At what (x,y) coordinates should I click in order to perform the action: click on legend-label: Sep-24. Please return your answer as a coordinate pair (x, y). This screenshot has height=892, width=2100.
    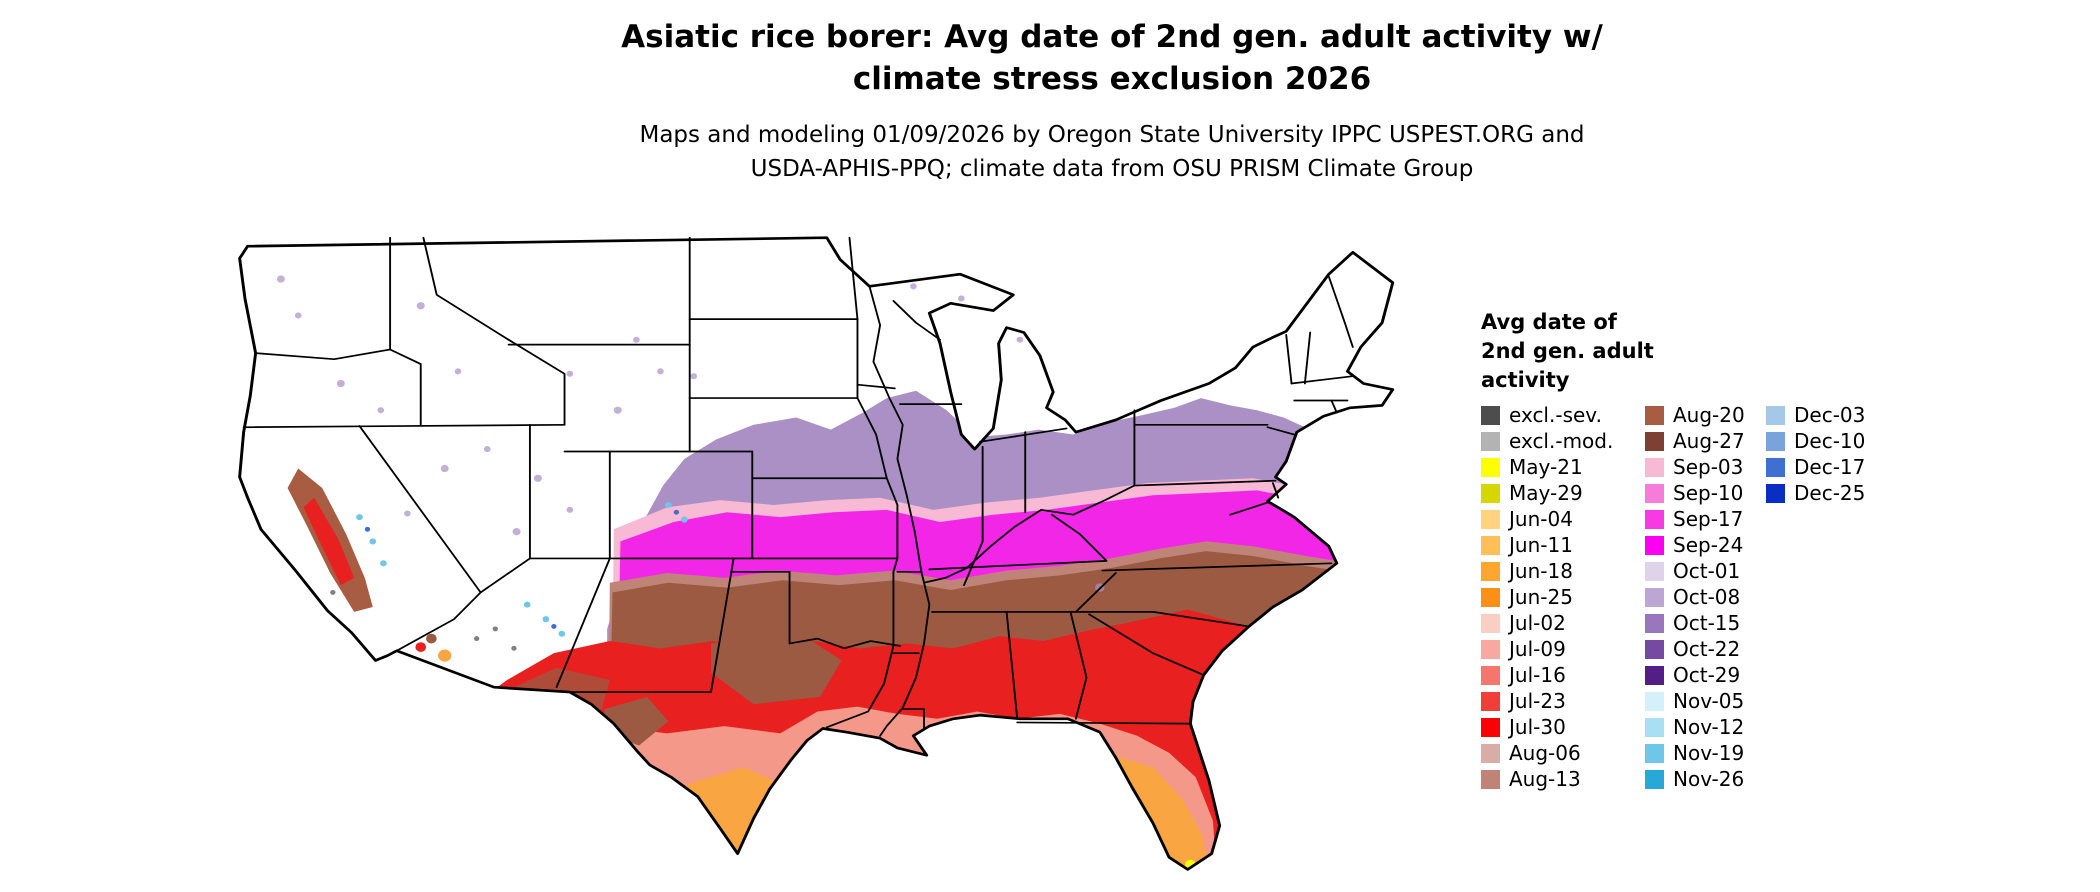
    Looking at the image, I should click on (1708, 545).